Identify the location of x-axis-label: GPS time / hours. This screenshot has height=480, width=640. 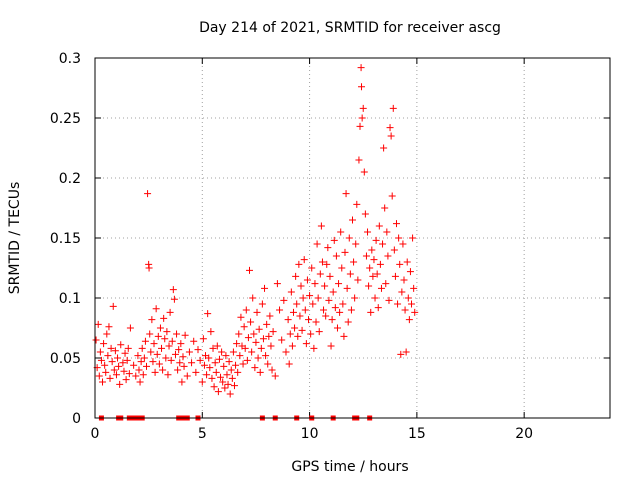
(349, 467).